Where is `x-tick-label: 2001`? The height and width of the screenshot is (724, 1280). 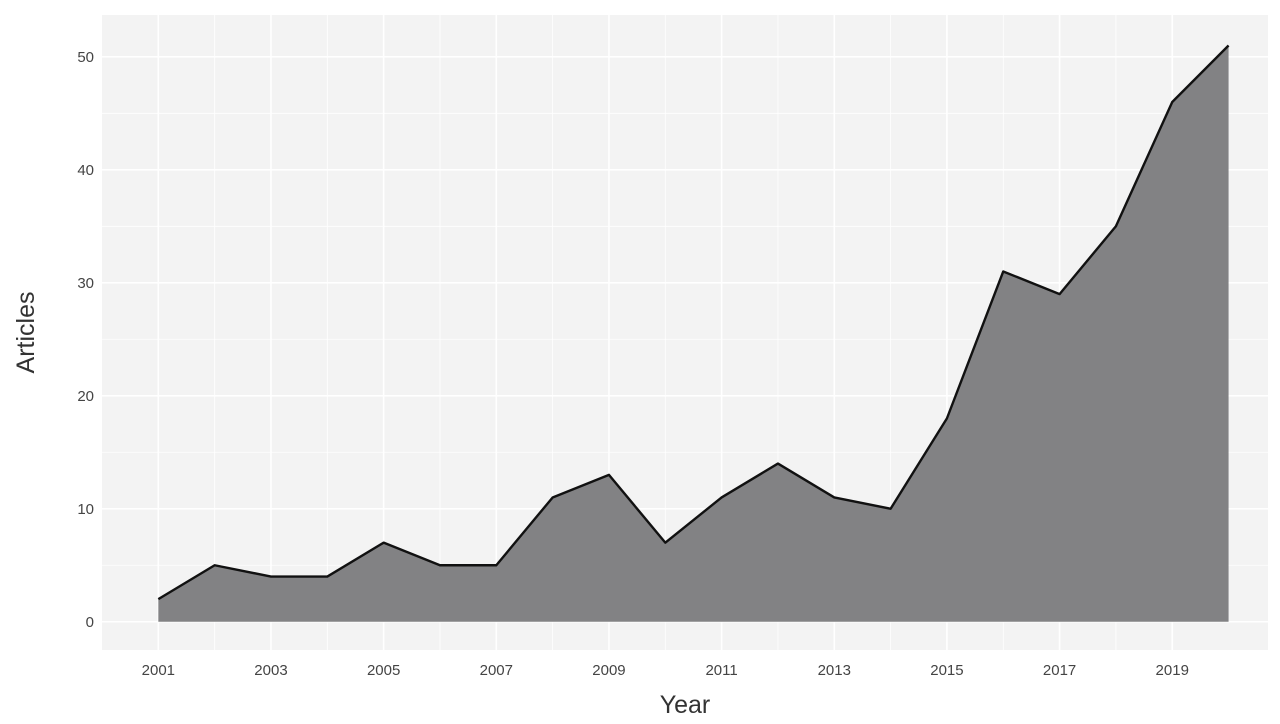 x-tick-label: 2001 is located at coordinates (158, 670).